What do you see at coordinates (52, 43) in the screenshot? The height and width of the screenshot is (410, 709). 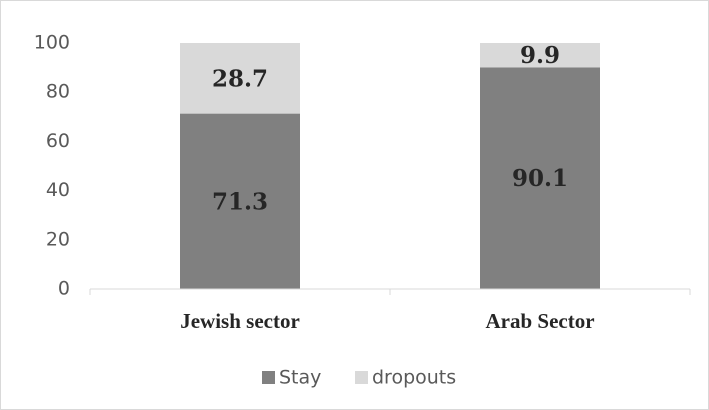 I see `y-tick-label: 100` at bounding box center [52, 43].